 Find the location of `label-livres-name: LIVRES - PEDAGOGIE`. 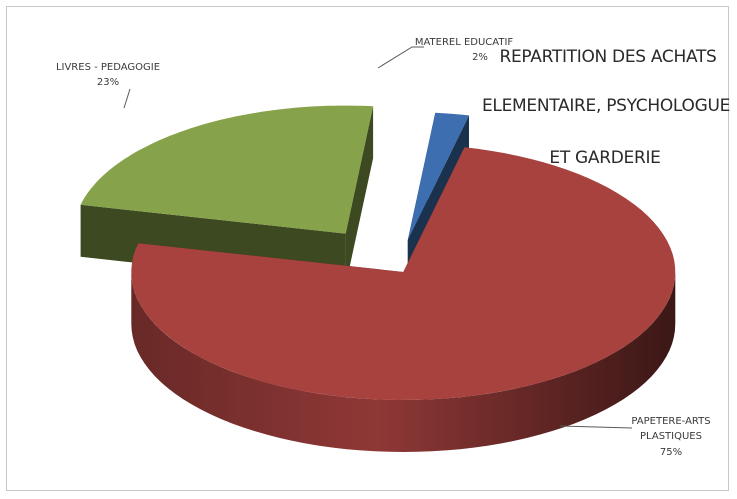

label-livres-name: LIVRES - PEDAGOGIE is located at coordinates (108, 67).